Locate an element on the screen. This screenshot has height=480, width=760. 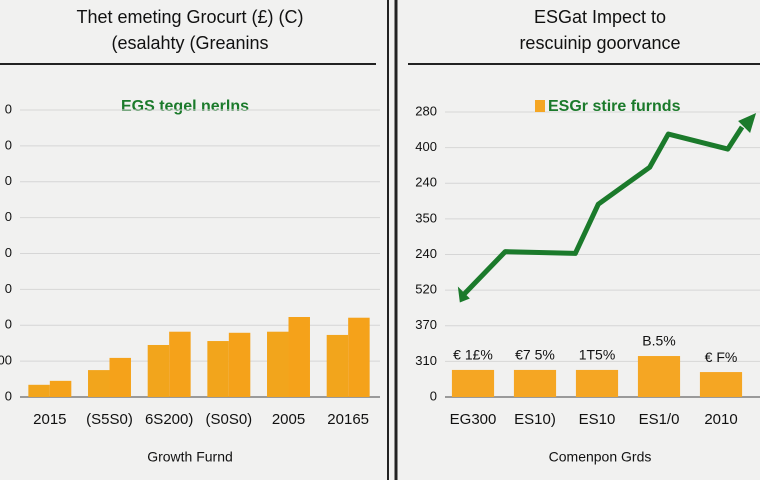
y-tick-label: 310 is located at coordinates (426, 360).